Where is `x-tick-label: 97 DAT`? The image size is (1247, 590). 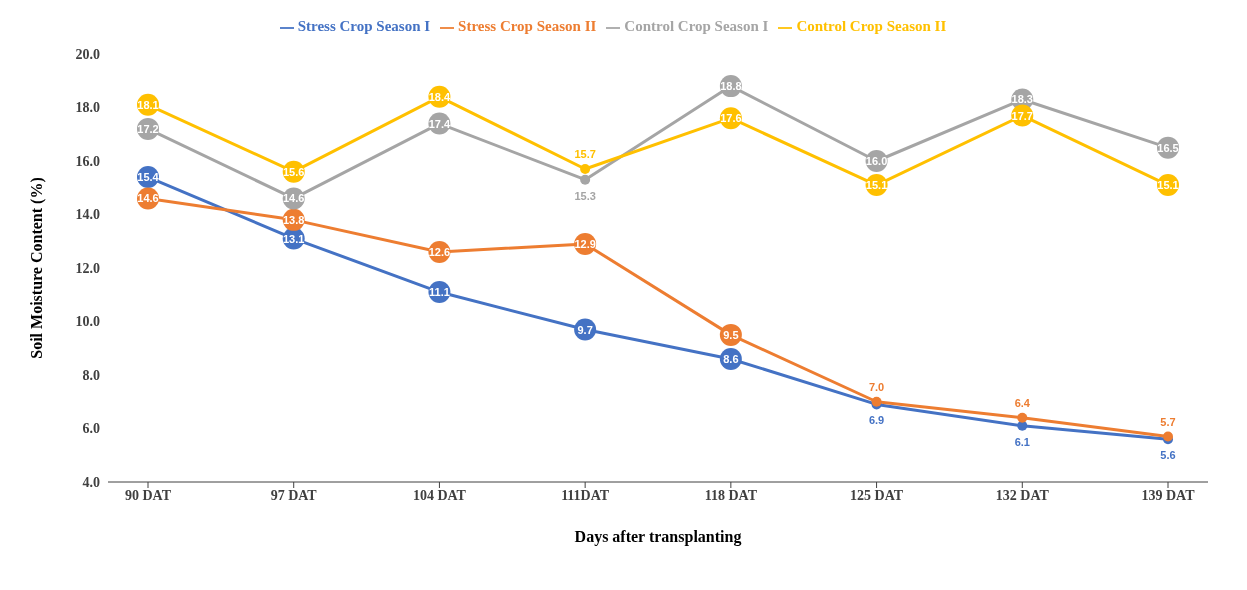 x-tick-label: 97 DAT is located at coordinates (294, 495).